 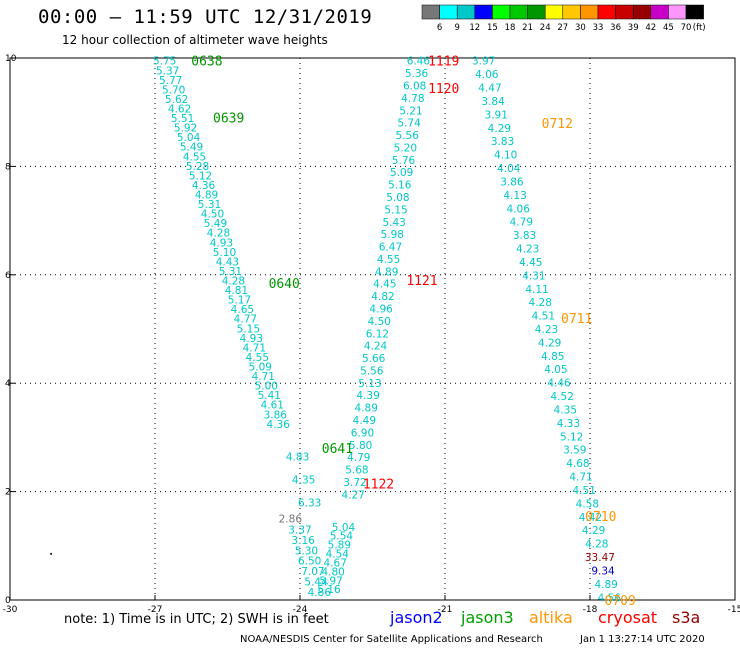 I want to click on pass-time-label: 0710, so click(x=600, y=517).